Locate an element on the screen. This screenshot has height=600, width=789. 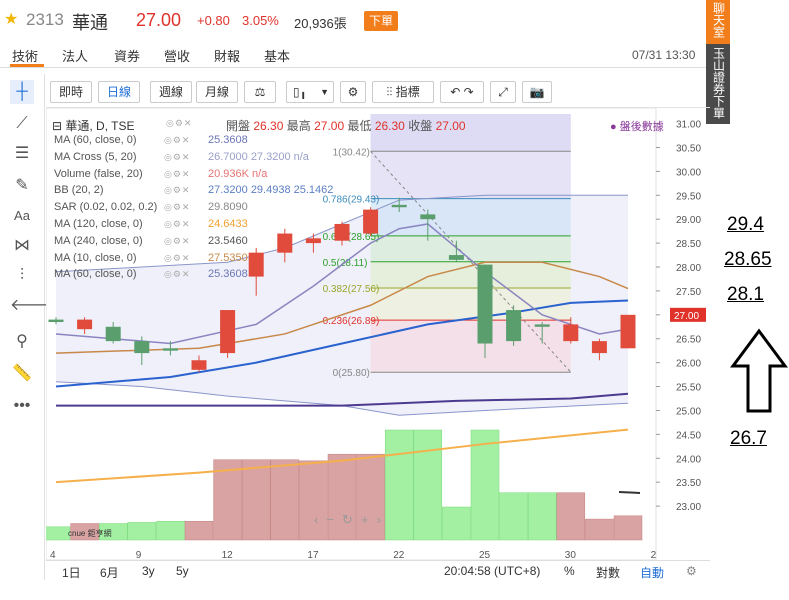
fullscreen-icon: ⤢ is located at coordinates (503, 92).